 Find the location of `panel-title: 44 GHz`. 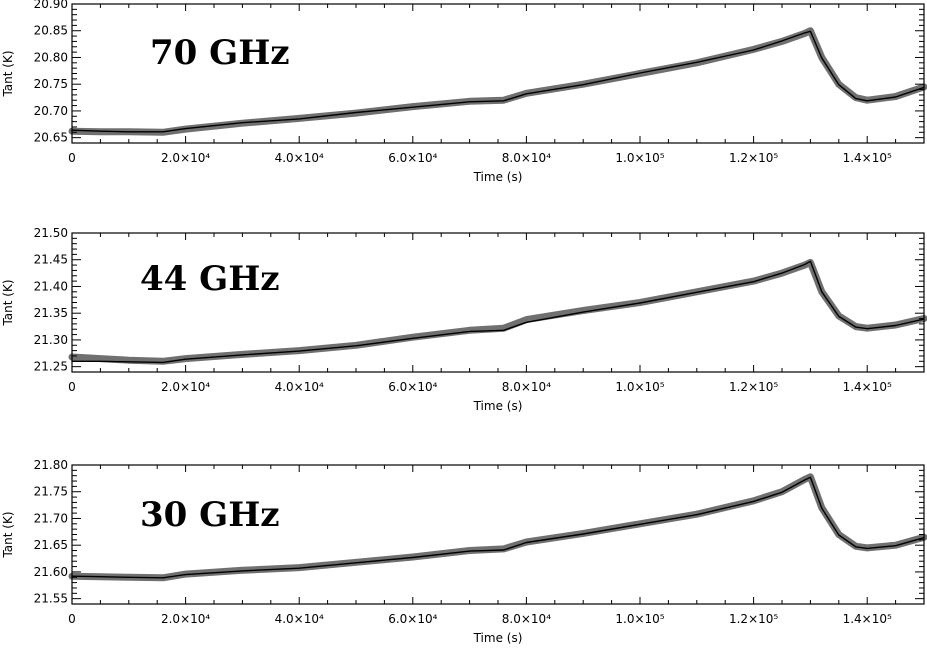

panel-title: 44 GHz is located at coordinates (210, 279).